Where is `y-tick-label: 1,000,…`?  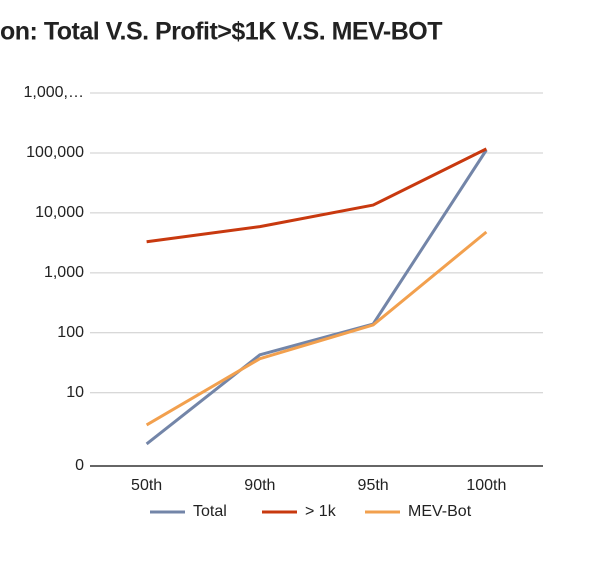 y-tick-label: 1,000,… is located at coordinates (54, 92).